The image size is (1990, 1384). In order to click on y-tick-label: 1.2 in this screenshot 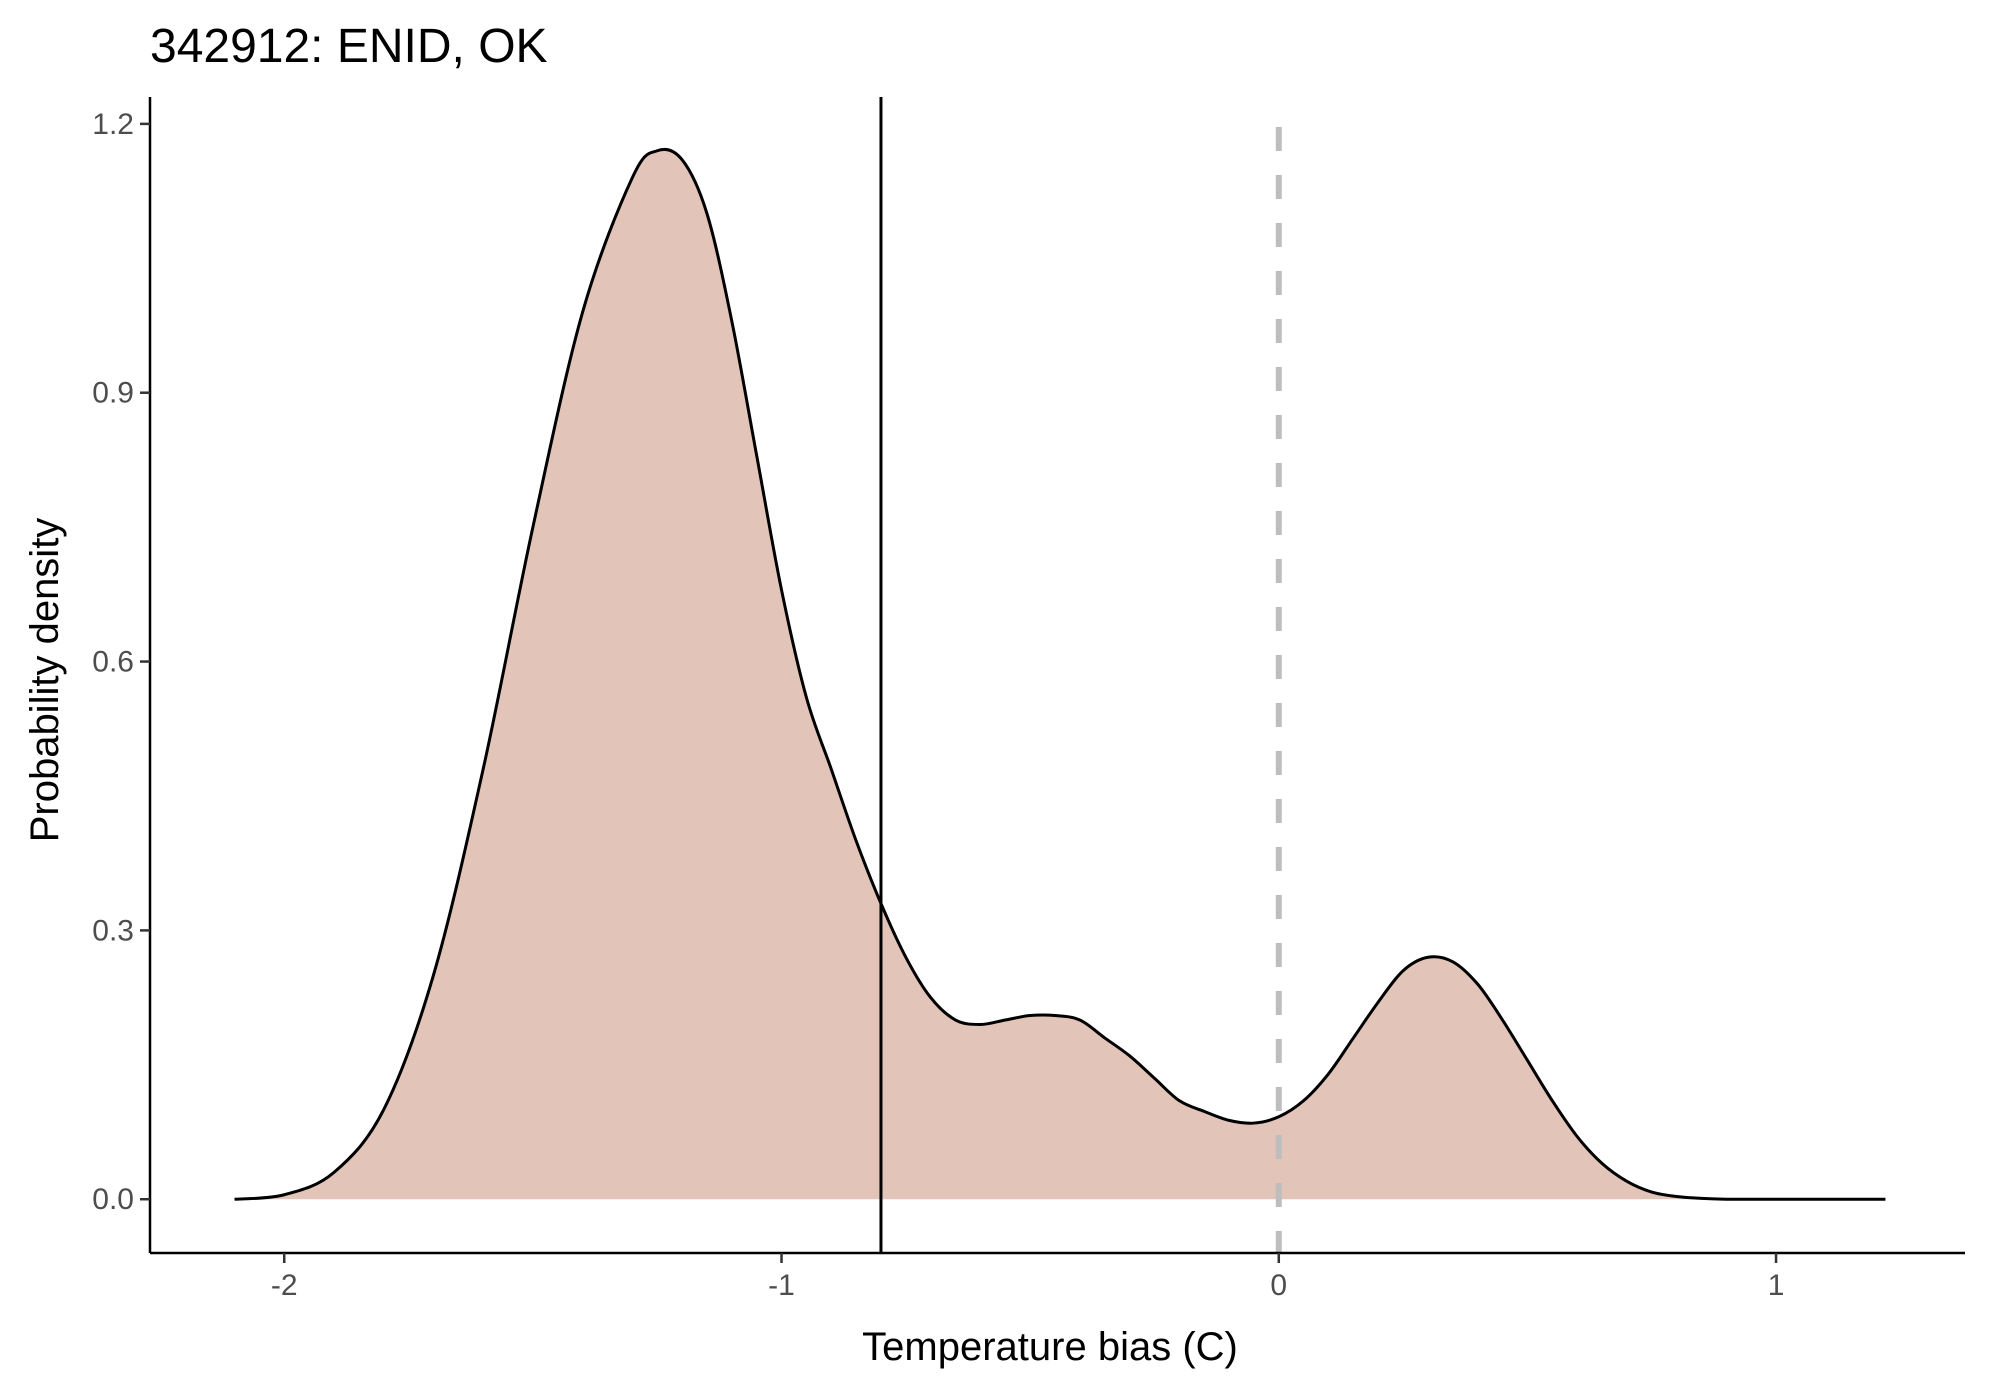, I will do `click(113, 124)`.